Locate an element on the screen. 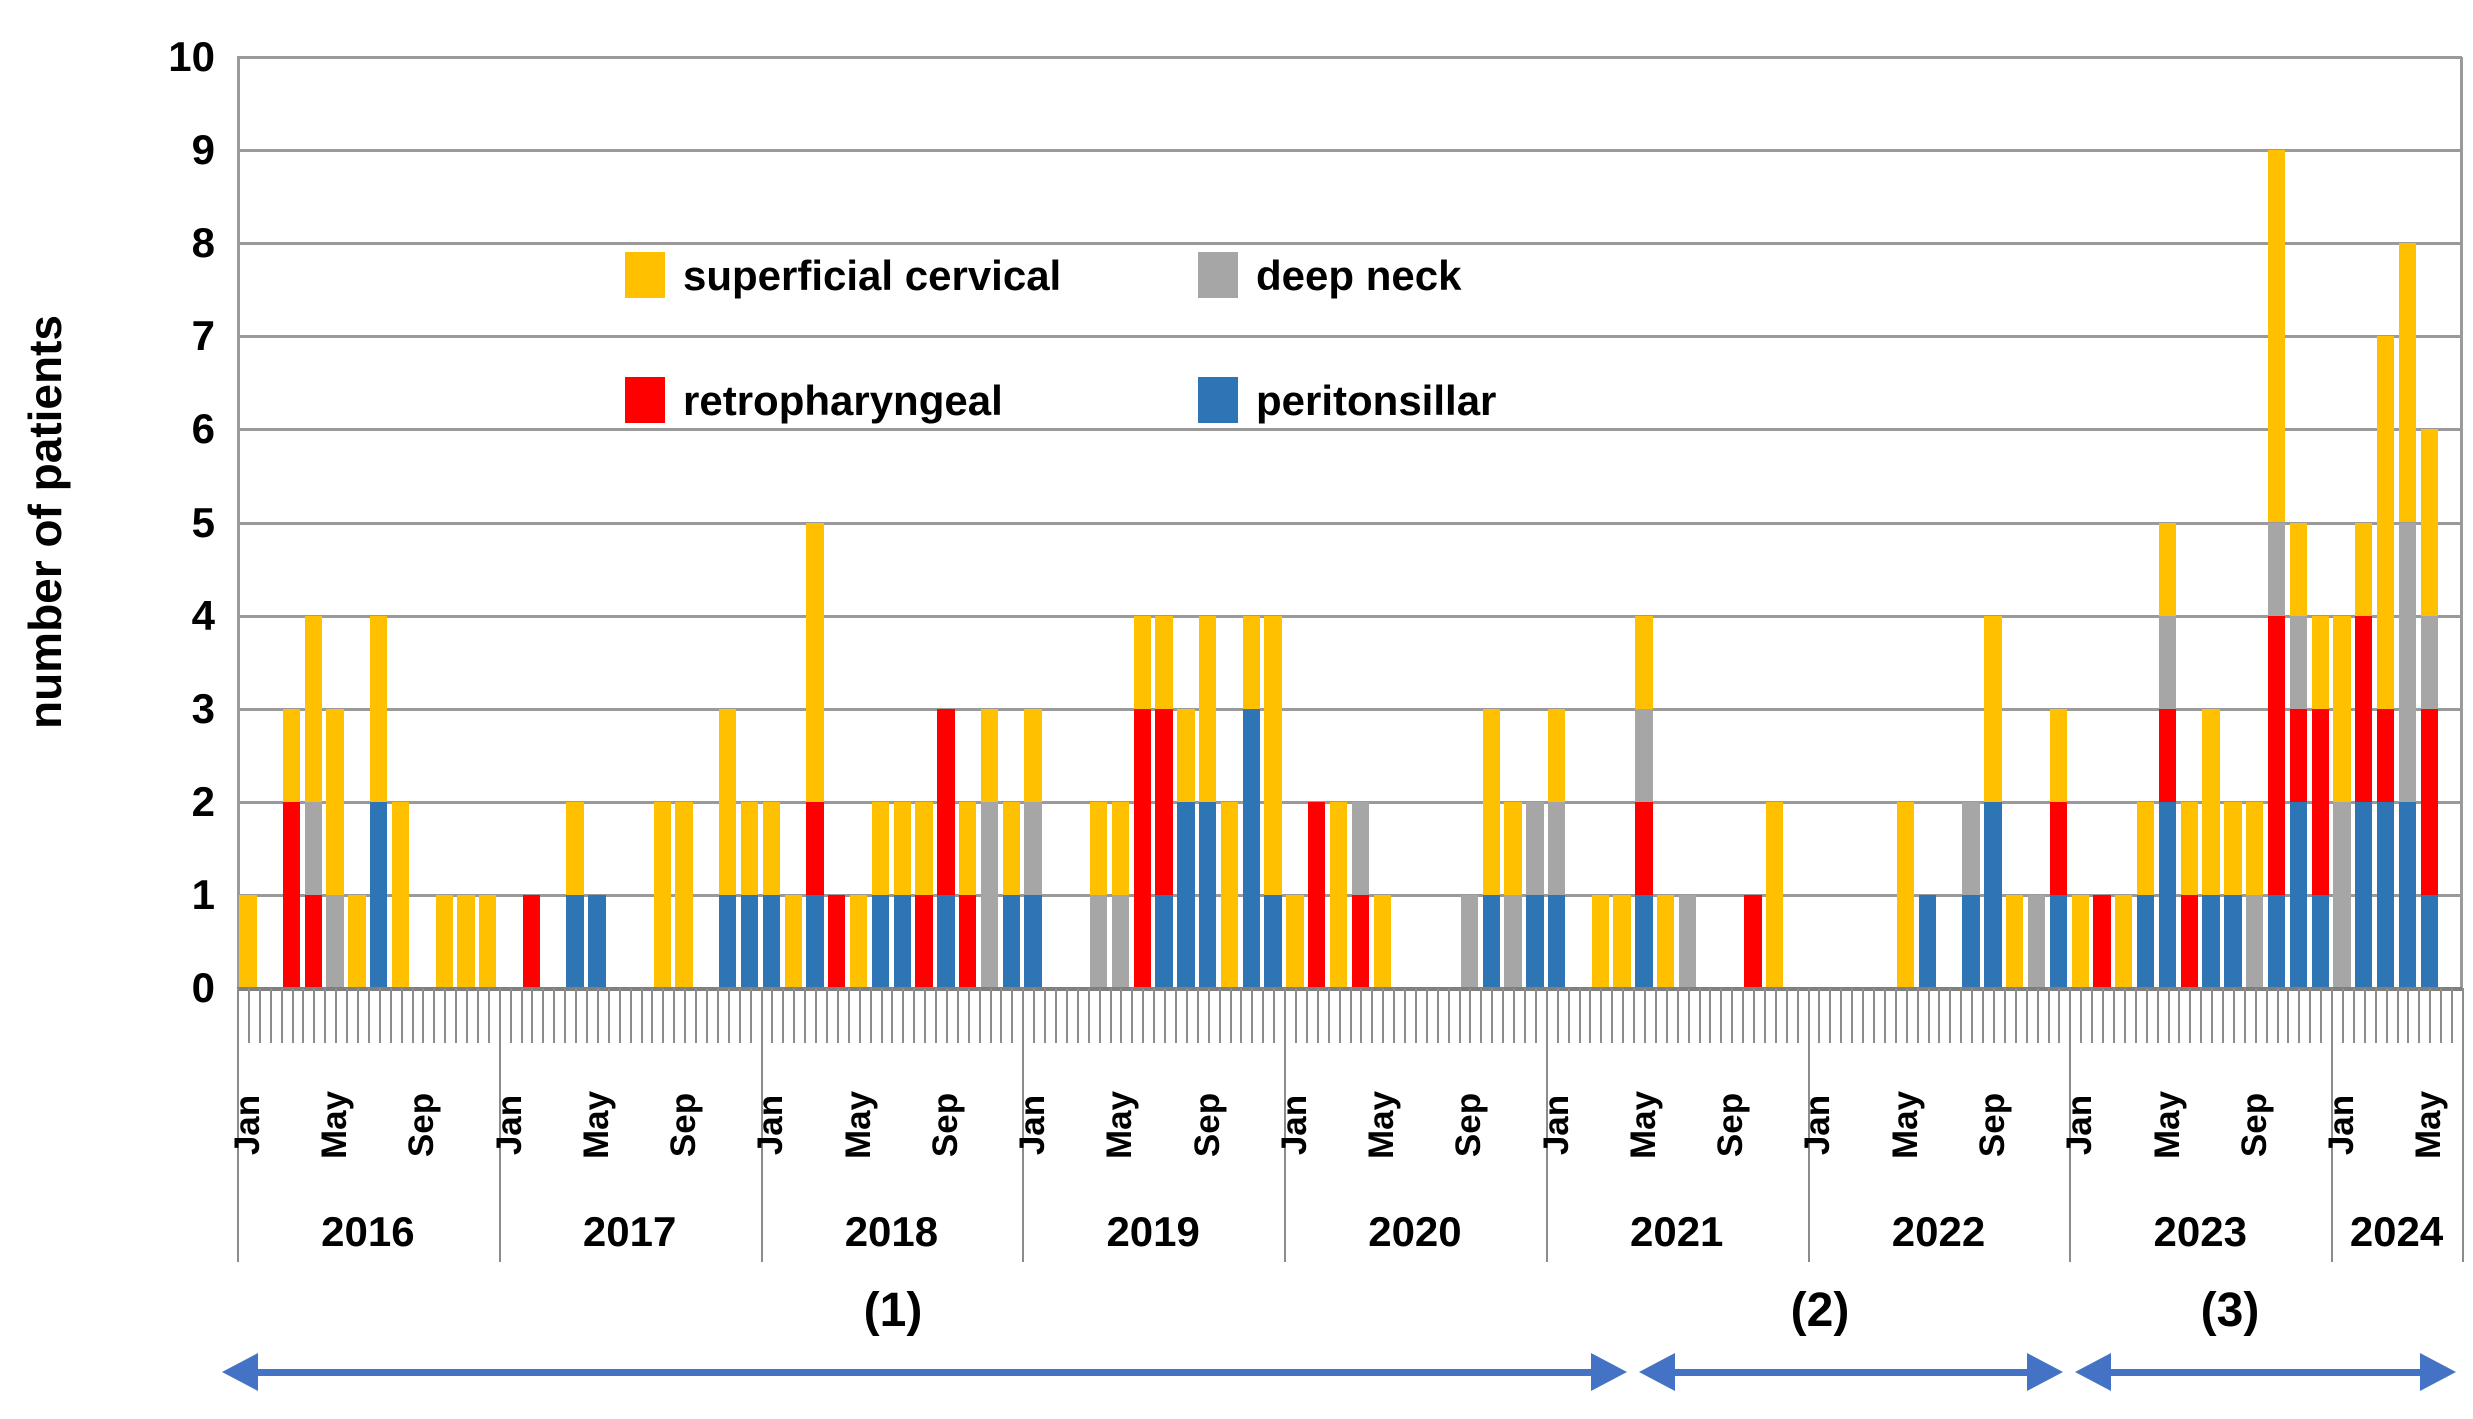  y-tick-label-7: 7 is located at coordinates (203, 336).